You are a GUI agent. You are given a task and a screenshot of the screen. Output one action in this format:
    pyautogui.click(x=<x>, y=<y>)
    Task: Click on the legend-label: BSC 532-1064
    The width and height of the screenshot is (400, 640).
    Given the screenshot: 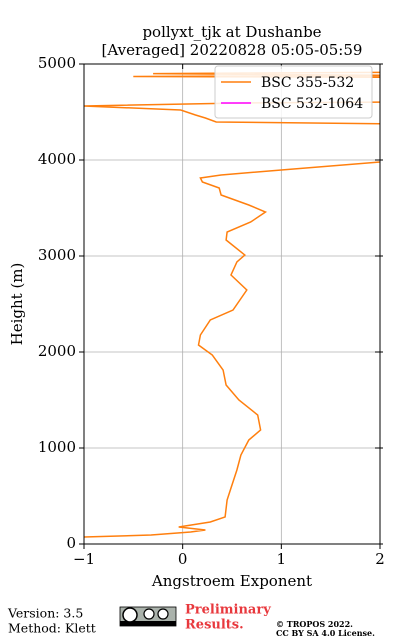 What is the action you would take?
    pyautogui.click(x=312, y=104)
    